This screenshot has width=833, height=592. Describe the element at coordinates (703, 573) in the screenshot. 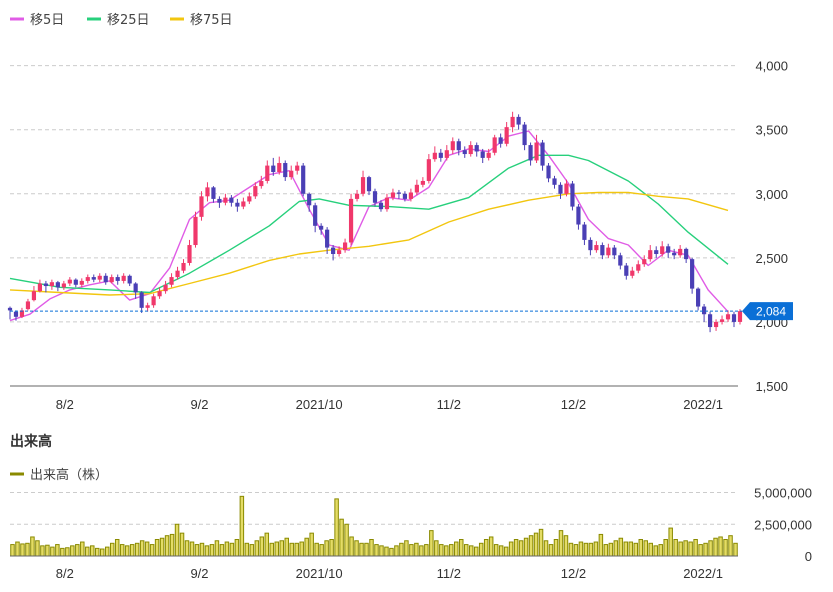

I see `volume-x-tick-label: 2022/1` at that location.